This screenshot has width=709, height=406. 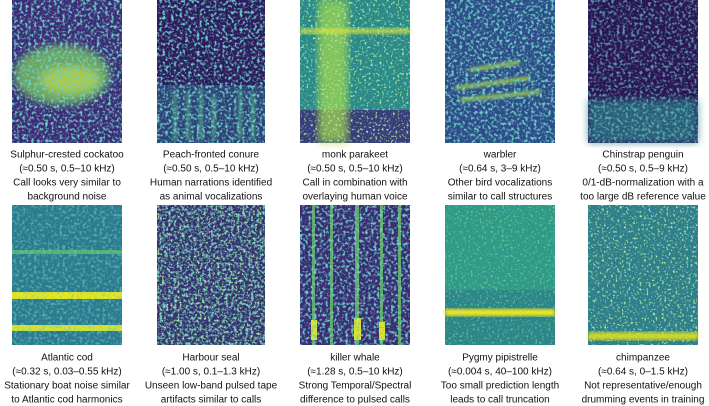 What do you see at coordinates (643, 169) in the screenshot?
I see `caption-line: (≈0.50 s, 0.5–9 kHz)` at bounding box center [643, 169].